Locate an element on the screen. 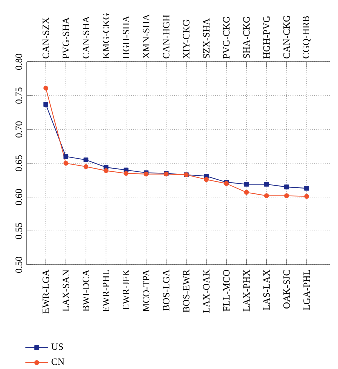 The image size is (338, 369). text: CAN-CKG is located at coordinates (287, 37).